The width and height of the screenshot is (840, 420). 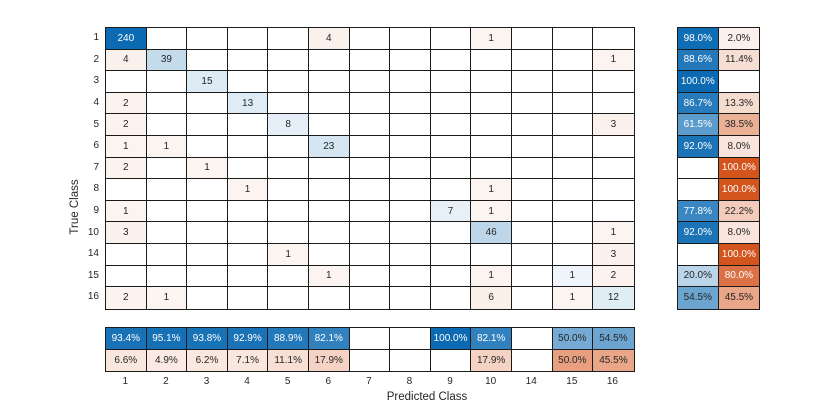 I want to click on x-tick-label: 3, so click(x=206, y=381).